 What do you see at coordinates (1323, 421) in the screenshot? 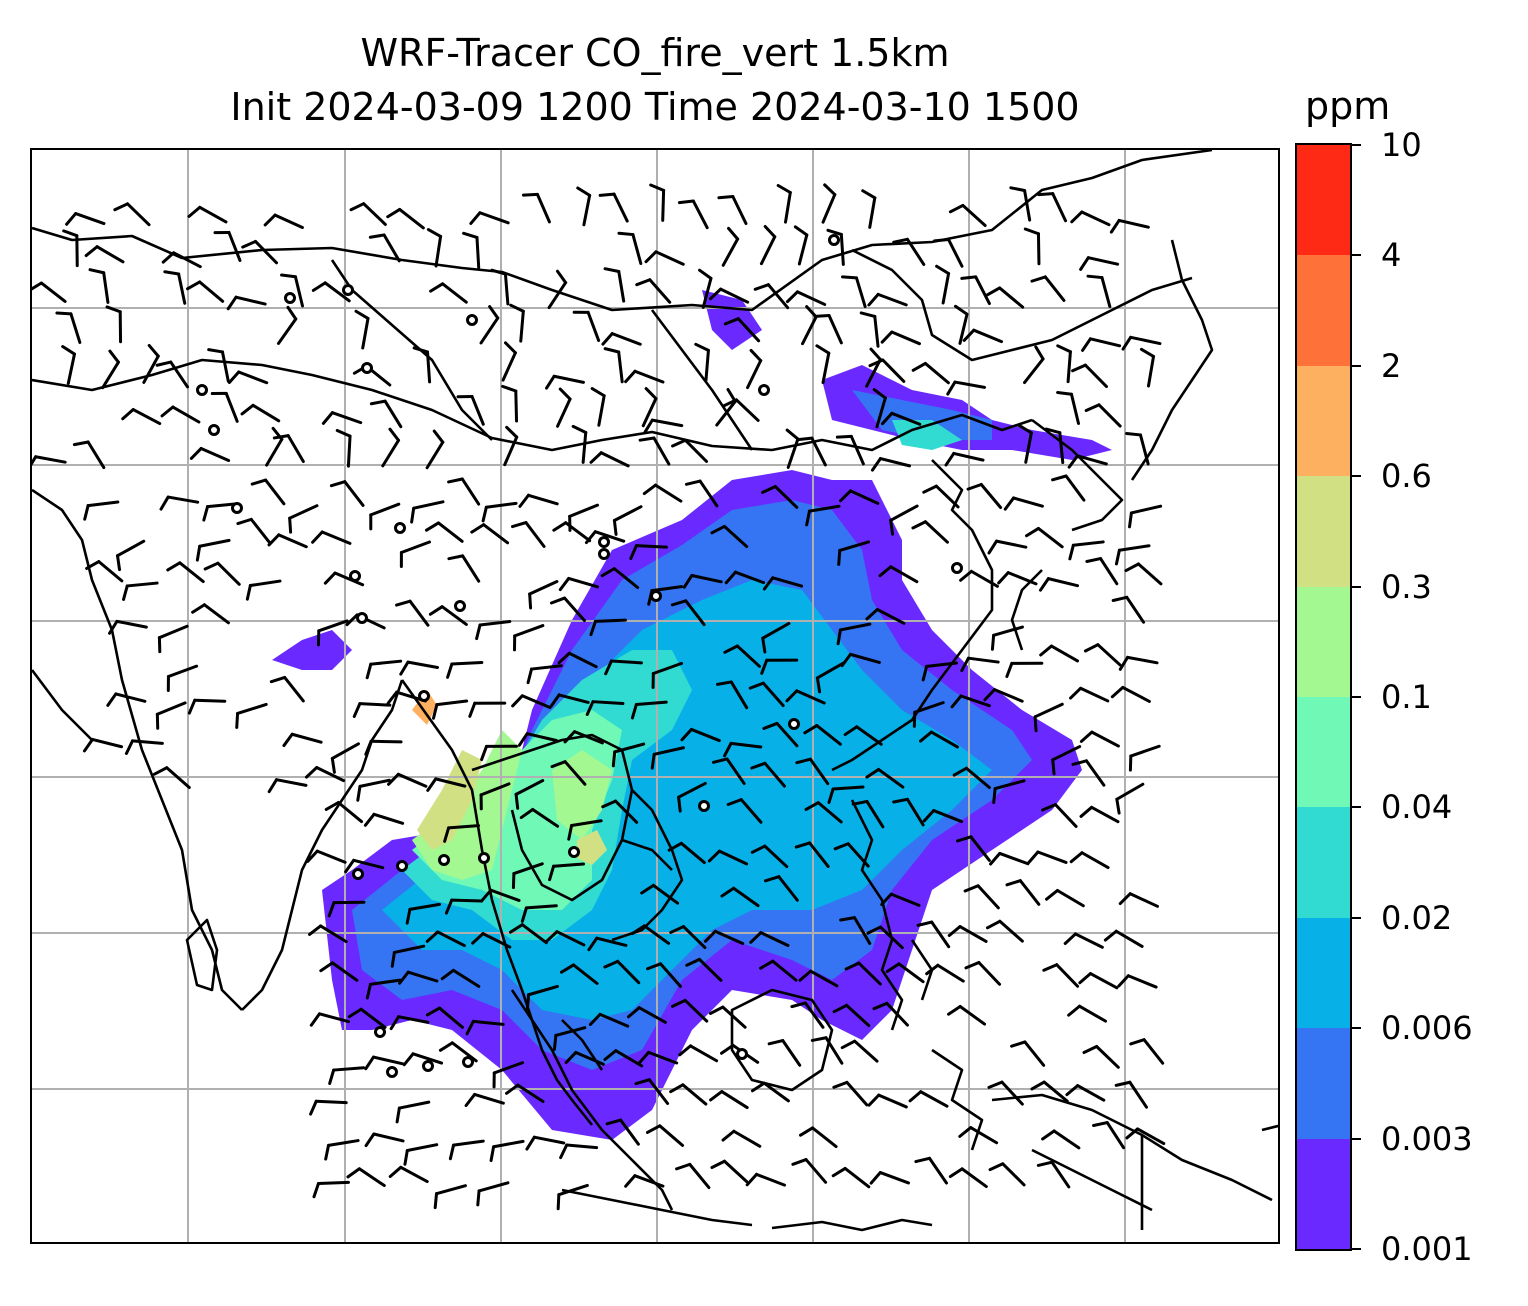
I see `colorbar-segment` at bounding box center [1323, 421].